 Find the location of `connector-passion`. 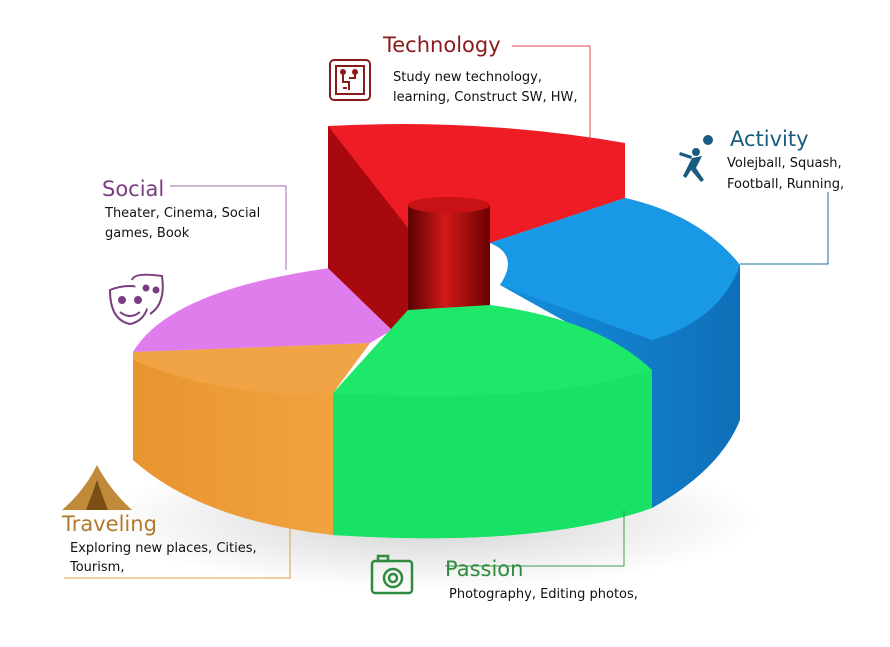

connector-passion is located at coordinates (535, 538).